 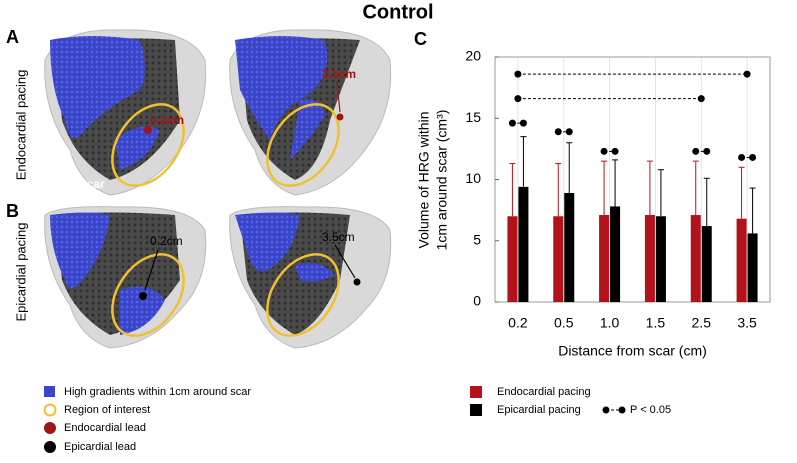 I want to click on x-tick-label: 3.5, so click(x=747, y=323).